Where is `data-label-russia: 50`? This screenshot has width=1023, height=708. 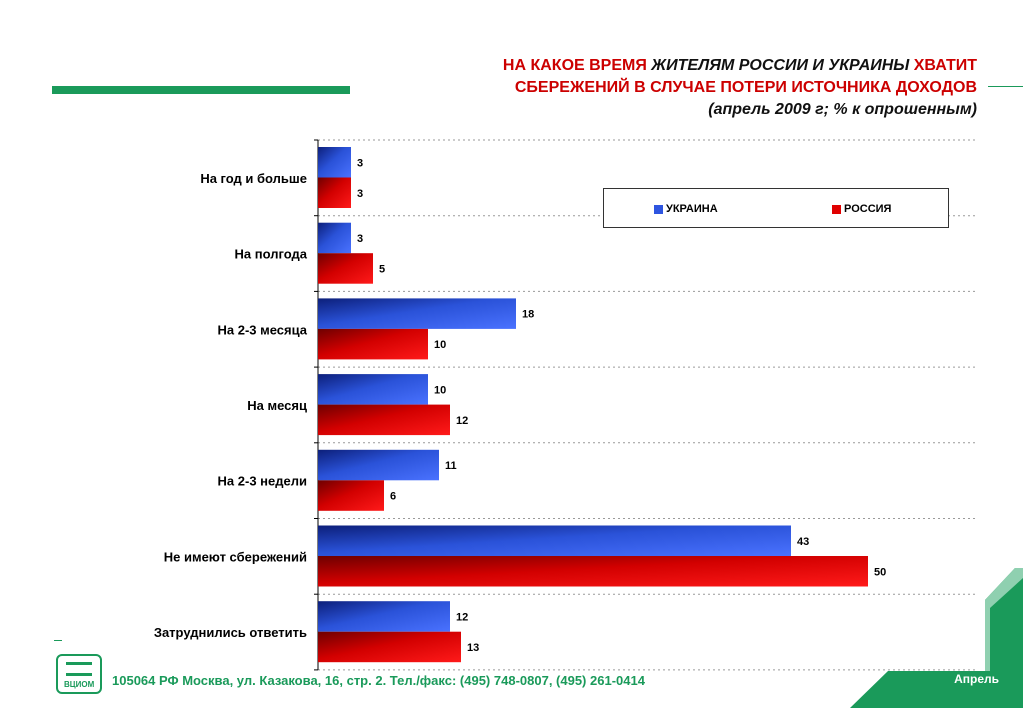 data-label-russia: 50 is located at coordinates (880, 572).